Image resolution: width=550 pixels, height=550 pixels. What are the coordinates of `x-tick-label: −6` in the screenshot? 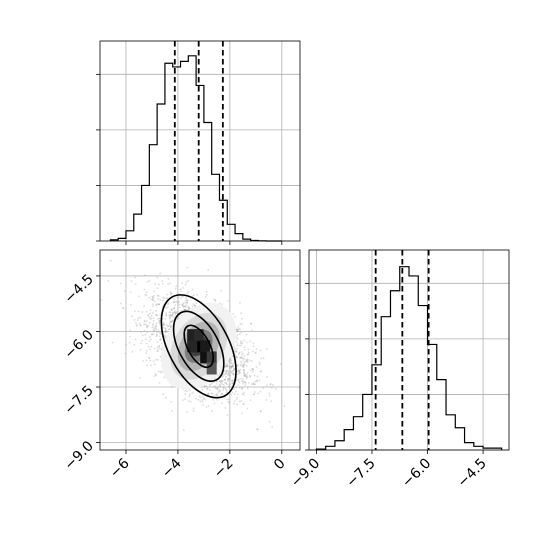 It's located at (120, 468).